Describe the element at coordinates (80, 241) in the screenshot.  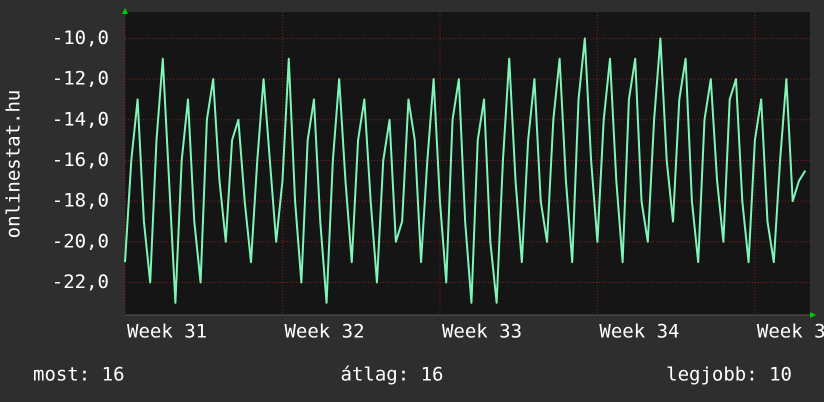
I see `y-tick-label: -20,0` at that location.